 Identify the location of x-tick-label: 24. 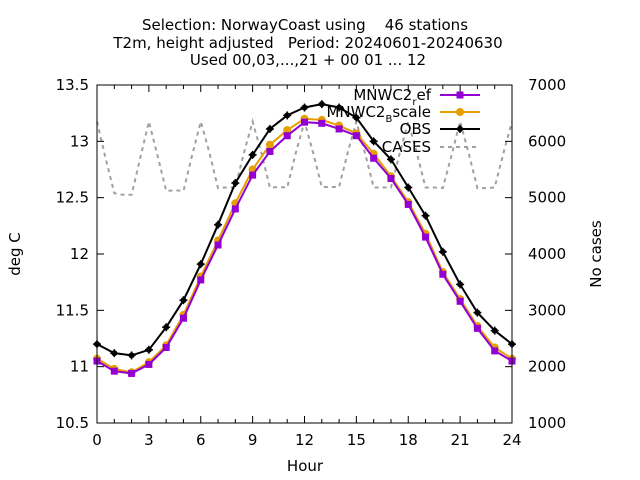
(511, 440).